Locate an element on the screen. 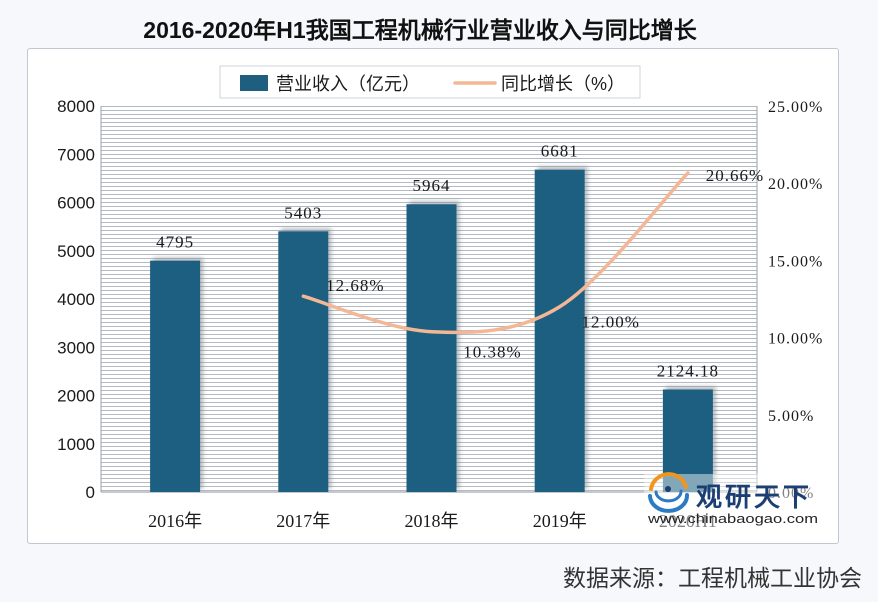 Image resolution: width=878 pixels, height=602 pixels. y2-tick-label-0: 0.00% is located at coordinates (791, 493).